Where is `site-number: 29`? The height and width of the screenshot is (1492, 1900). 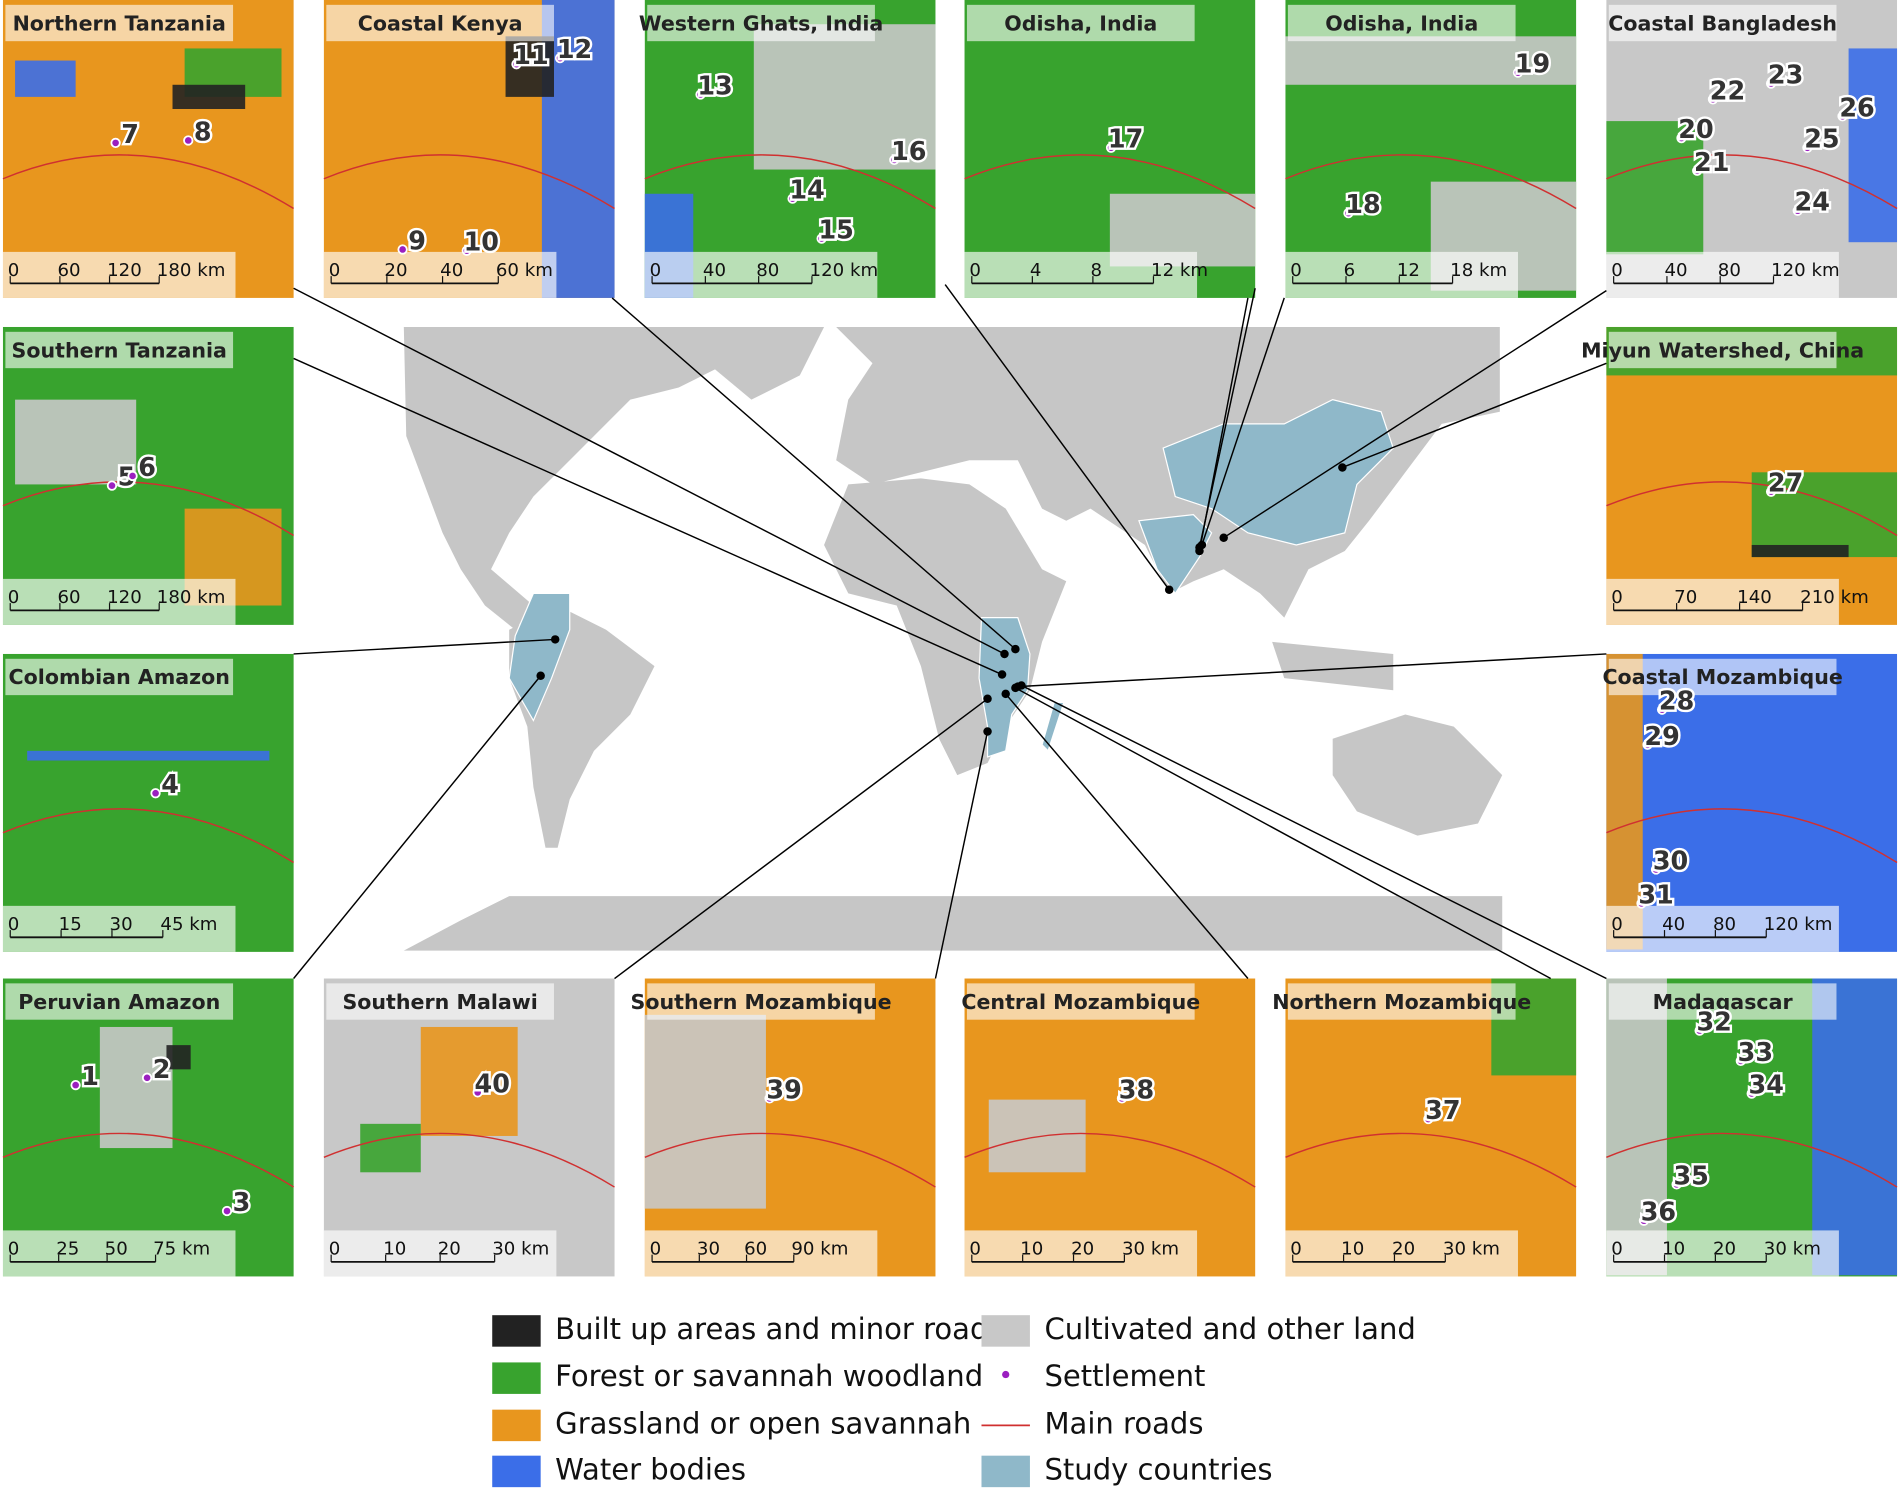
site-number: 29 is located at coordinates (1661, 736).